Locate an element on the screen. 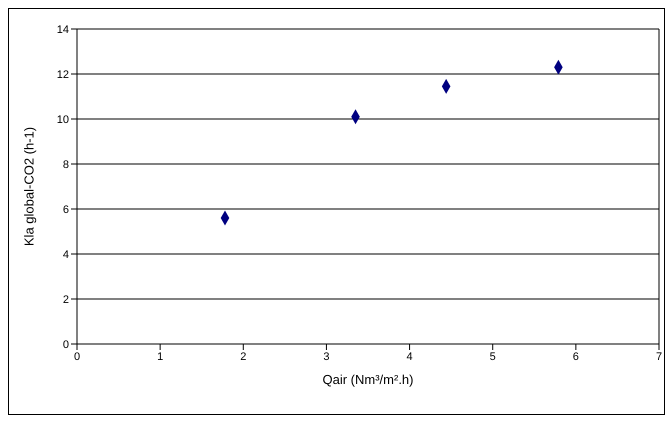 This screenshot has height=421, width=671. x-tick-label: 6 is located at coordinates (575, 356).